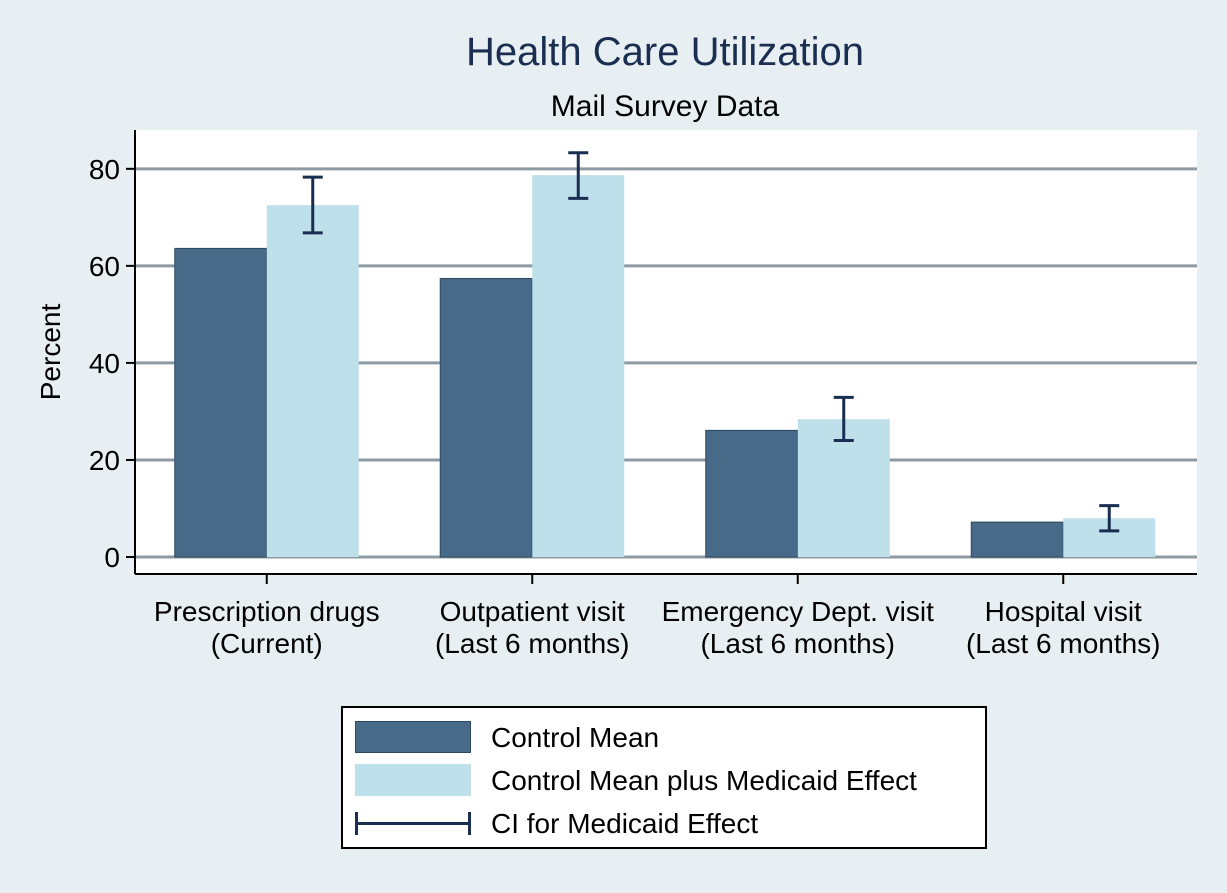 This screenshot has width=1227, height=893. Describe the element at coordinates (704, 780) in the screenshot. I see `legend-label: Control Mean plus Medicaid Effect` at that location.